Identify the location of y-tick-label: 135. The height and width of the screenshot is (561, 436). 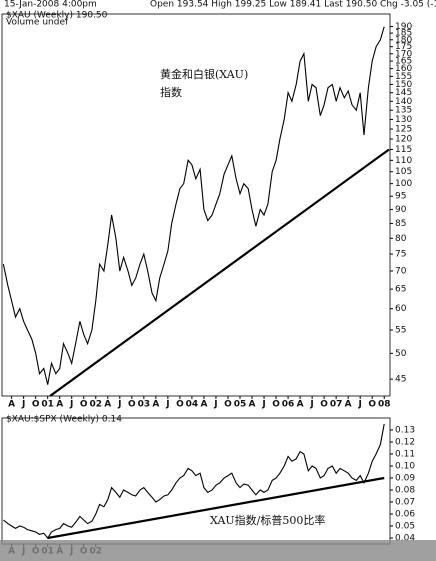
(403, 111).